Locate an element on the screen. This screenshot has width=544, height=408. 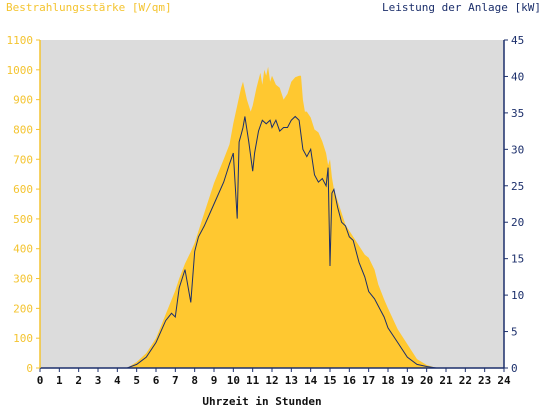
x-tick-label: 13 is located at coordinates (291, 380).